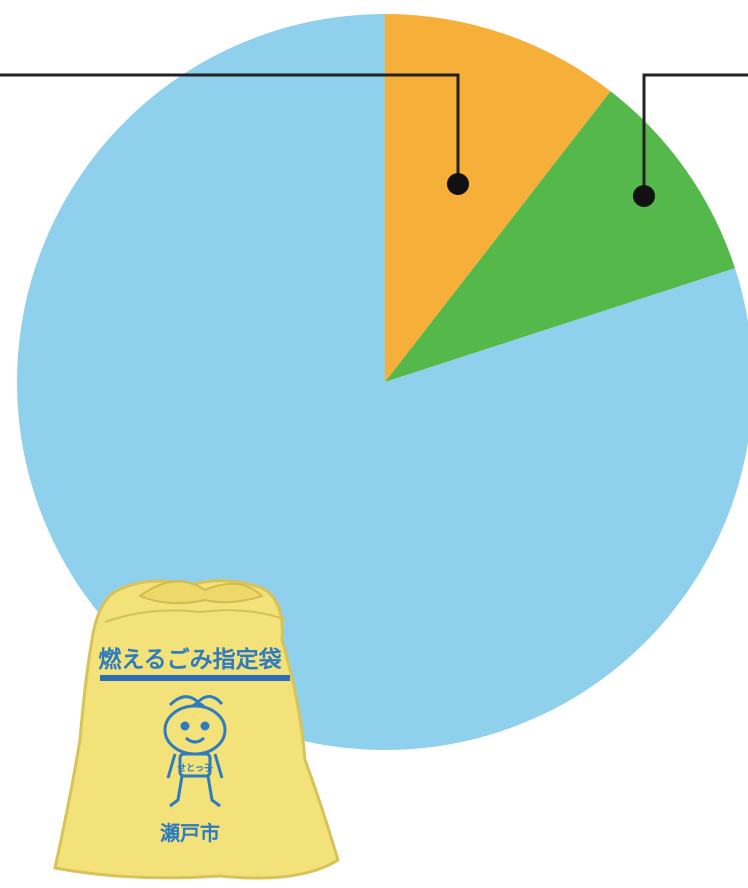  What do you see at coordinates (195, 768) in the screenshot?
I see `mascot-badge-text: せとっ子` at bounding box center [195, 768].